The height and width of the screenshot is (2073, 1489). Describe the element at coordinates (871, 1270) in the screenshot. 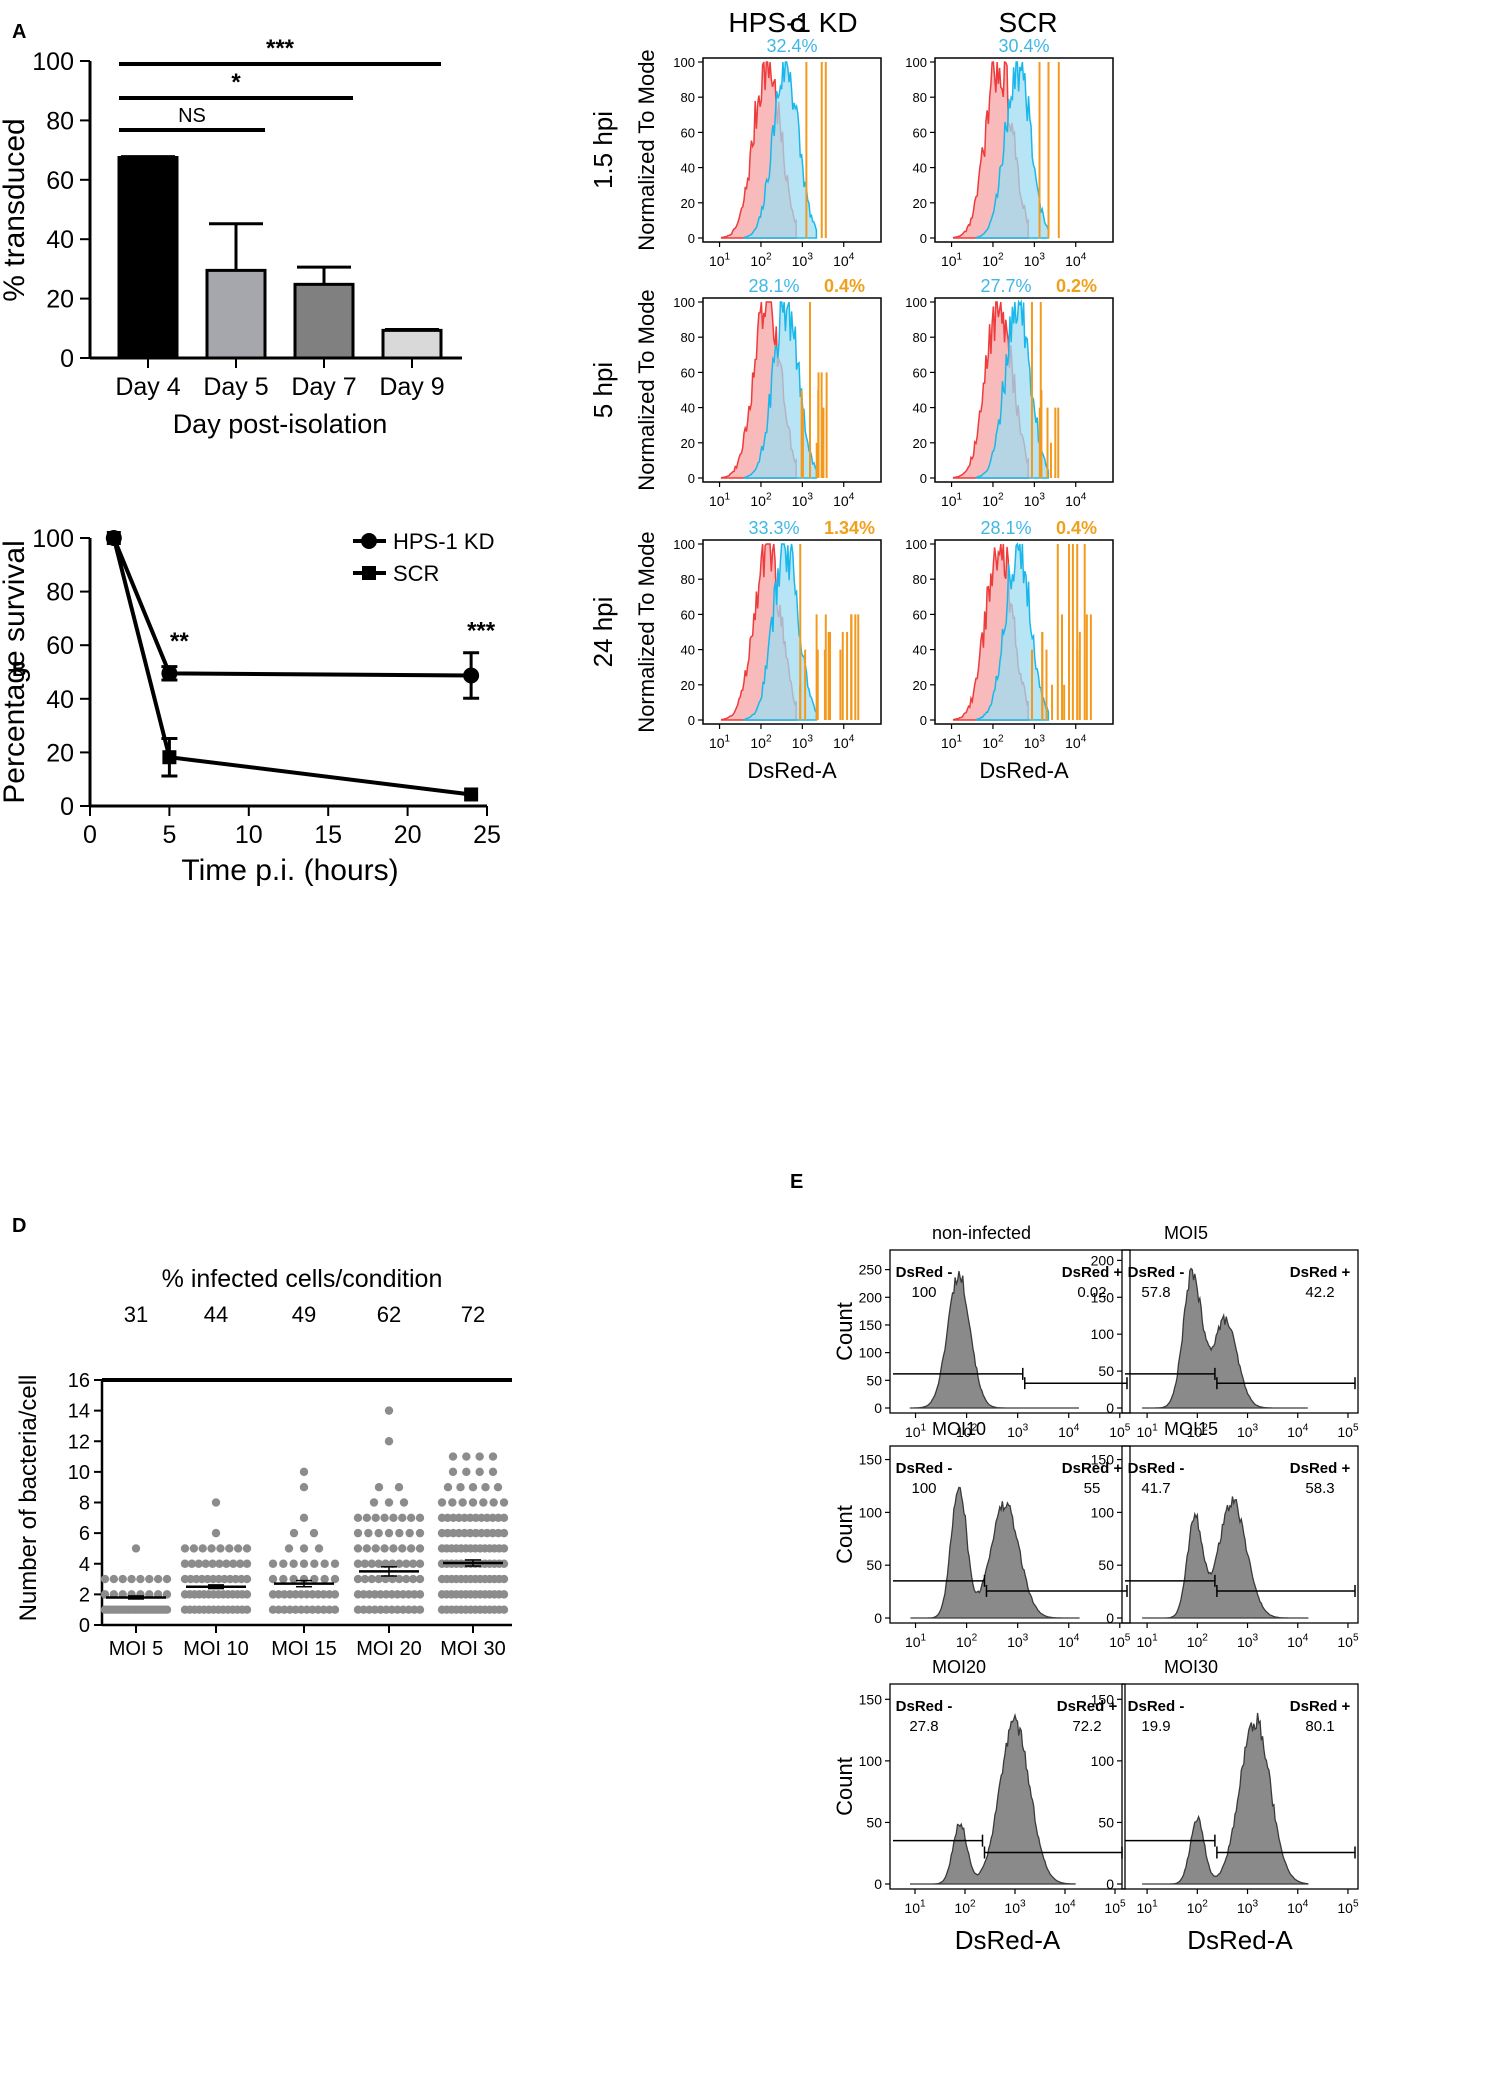

I see `y-tick-label: 250` at that location.